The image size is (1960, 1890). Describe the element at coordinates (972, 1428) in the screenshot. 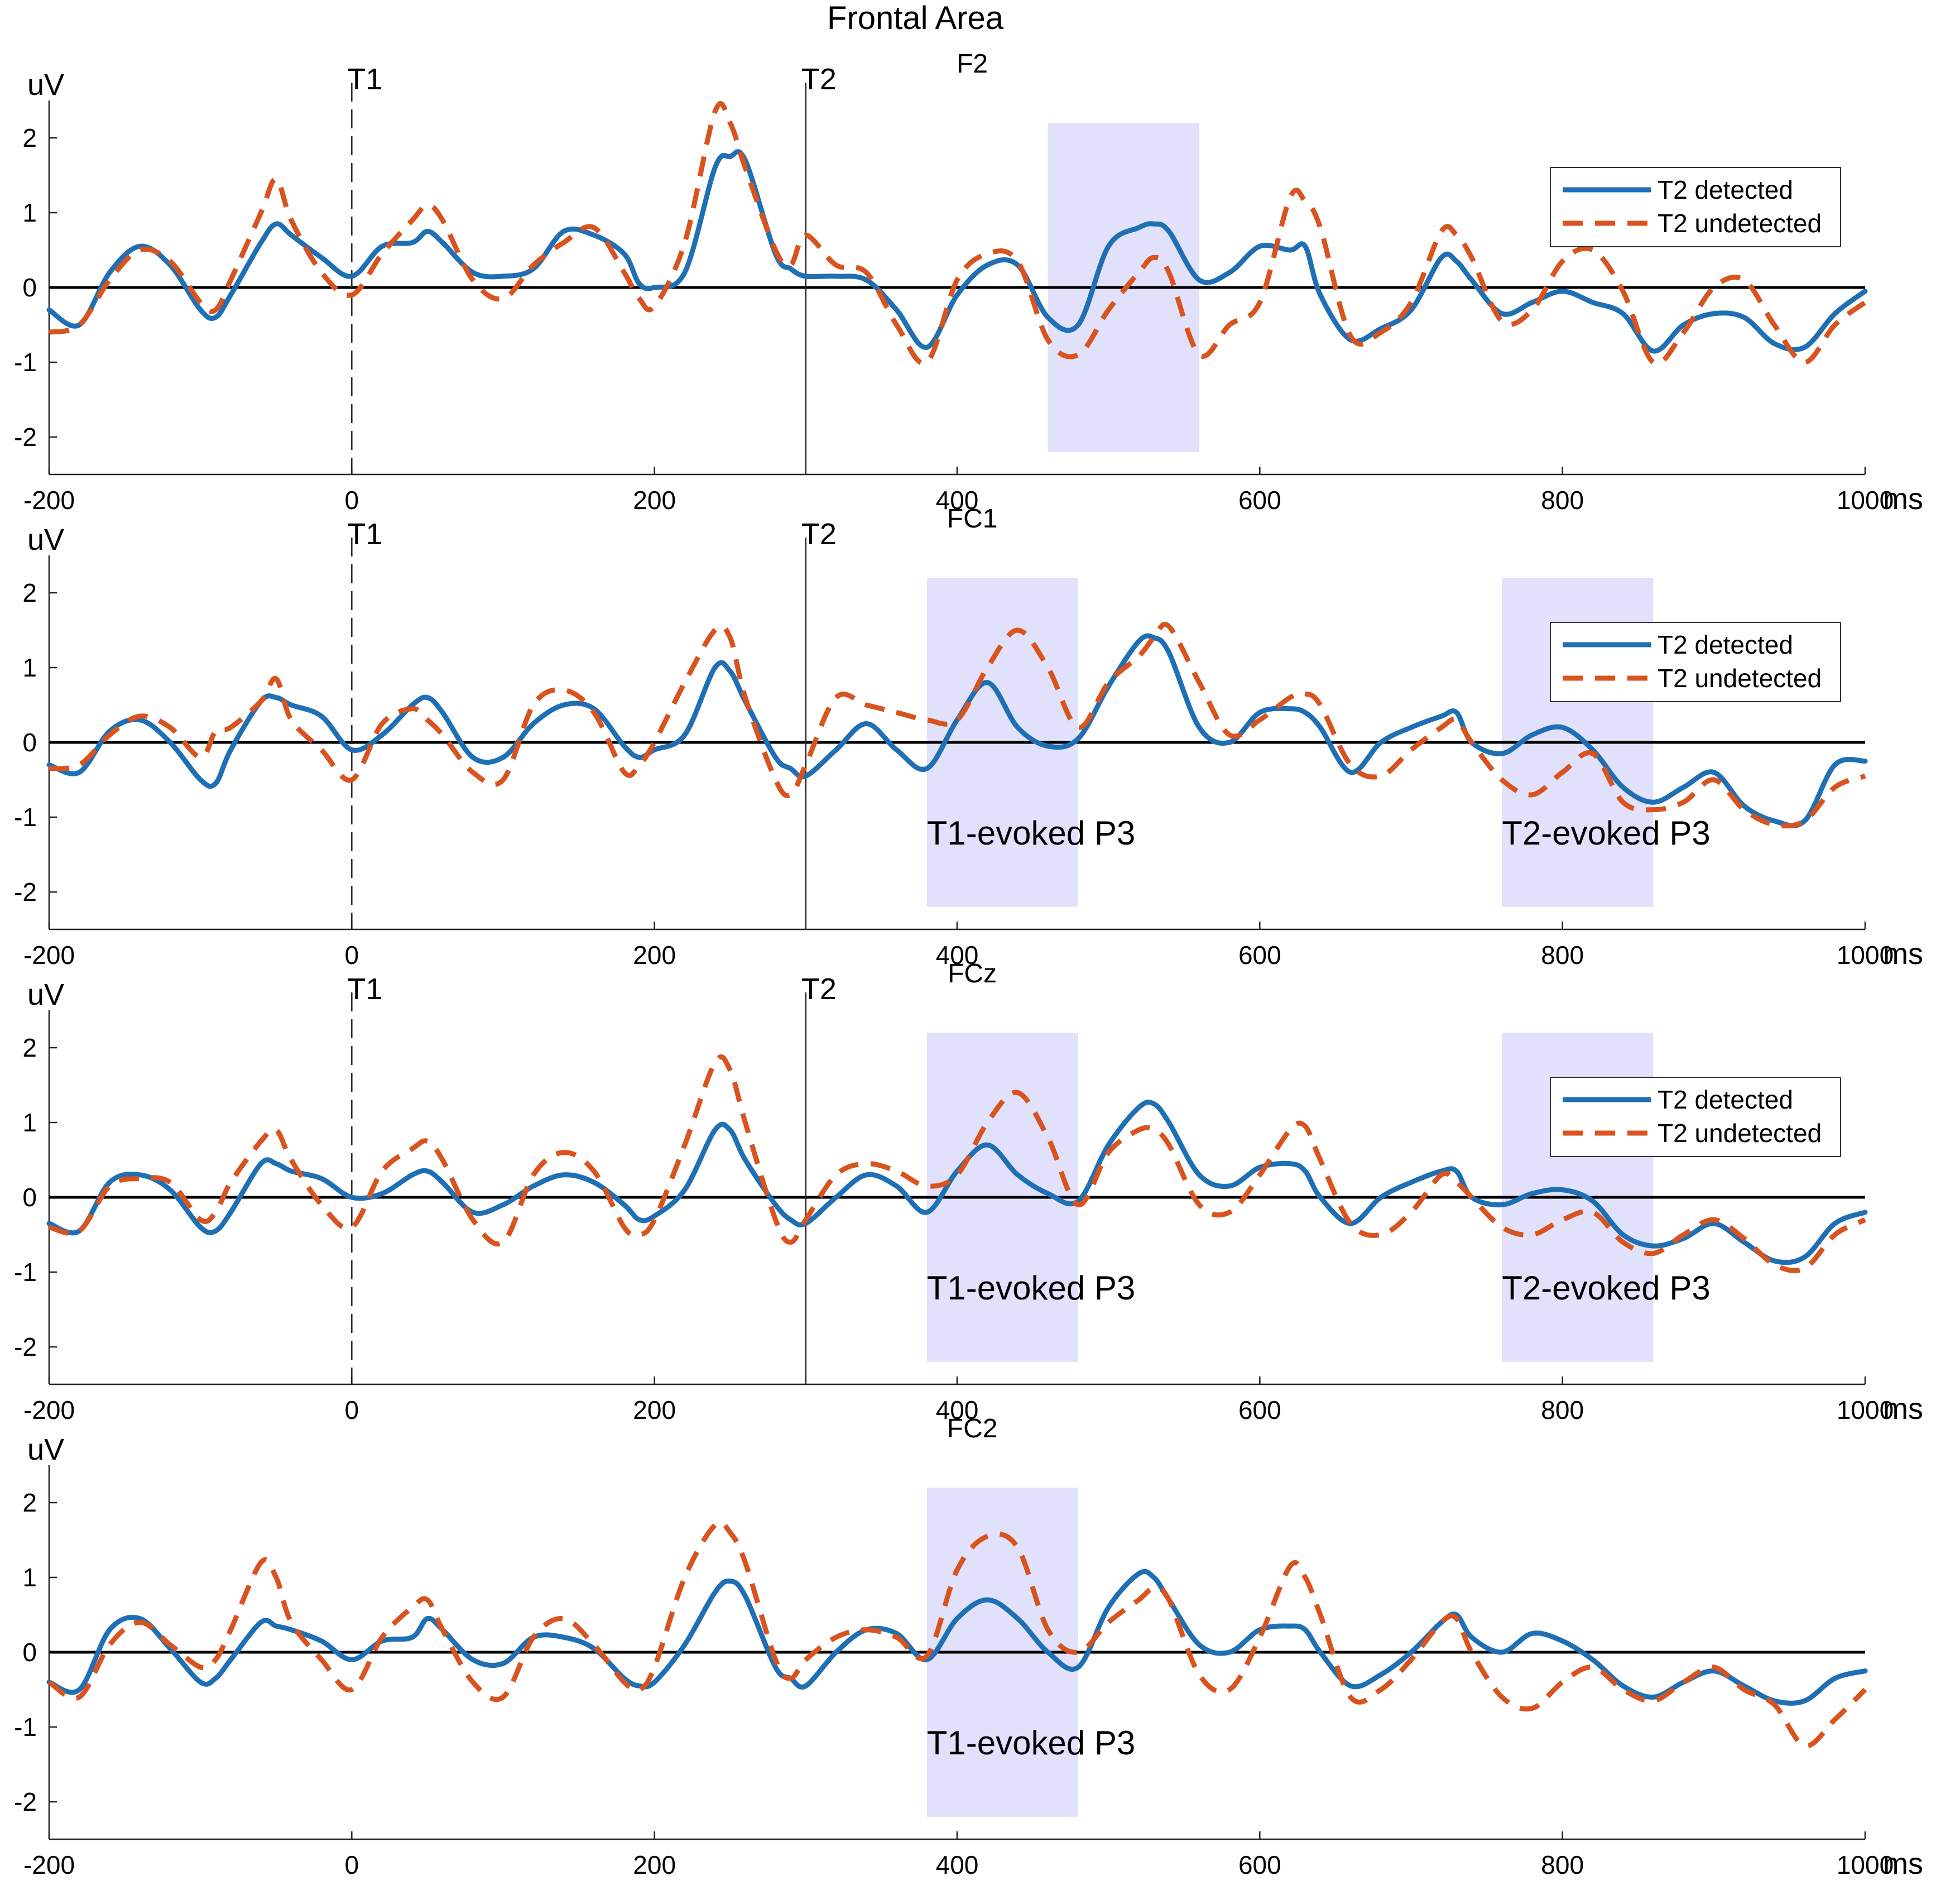

I see `panel-title: FC2` at that location.